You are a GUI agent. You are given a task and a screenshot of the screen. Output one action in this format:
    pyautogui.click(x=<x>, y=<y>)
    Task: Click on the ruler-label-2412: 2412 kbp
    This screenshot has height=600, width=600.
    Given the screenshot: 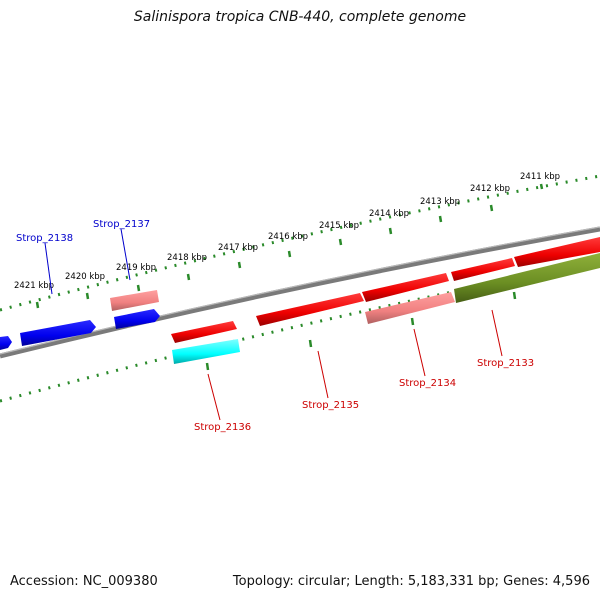 What is the action you would take?
    pyautogui.click(x=490, y=189)
    